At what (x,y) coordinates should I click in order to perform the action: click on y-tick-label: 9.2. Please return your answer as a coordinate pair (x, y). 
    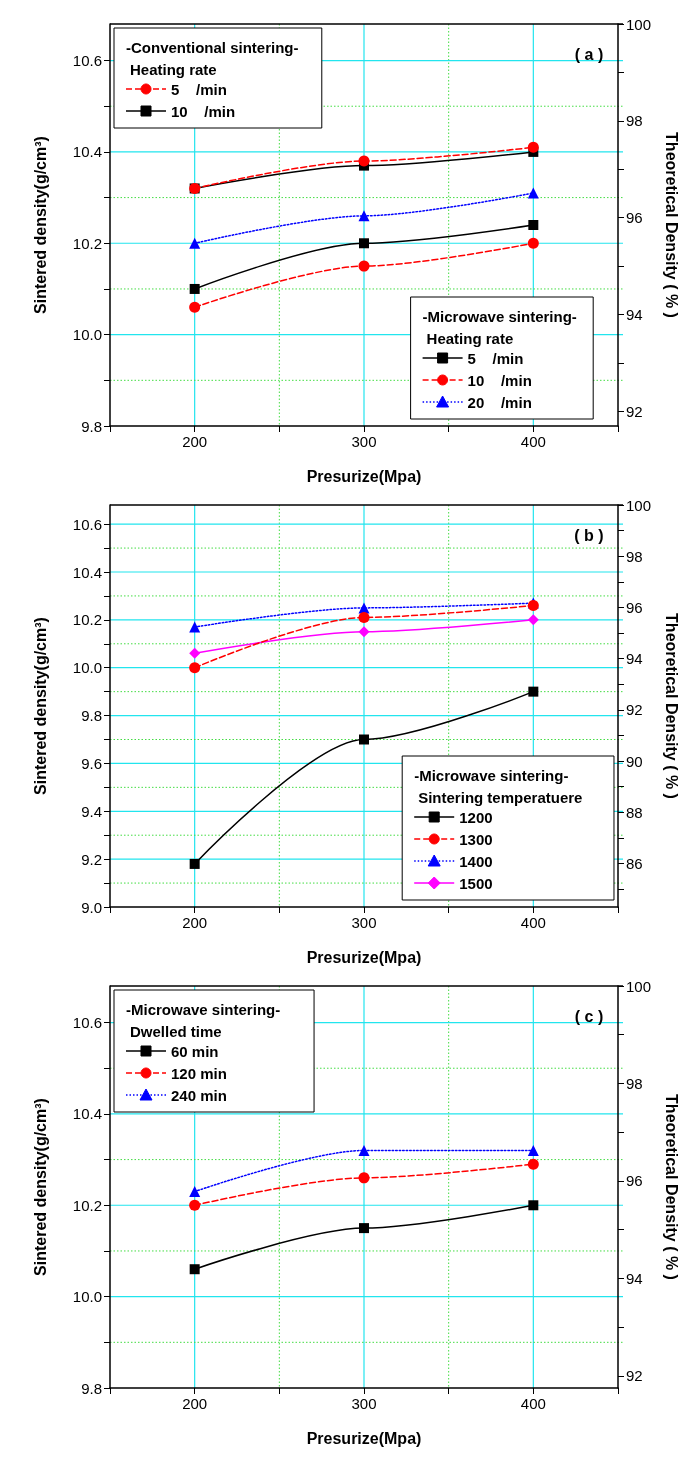
    Looking at the image, I should click on (91, 859).